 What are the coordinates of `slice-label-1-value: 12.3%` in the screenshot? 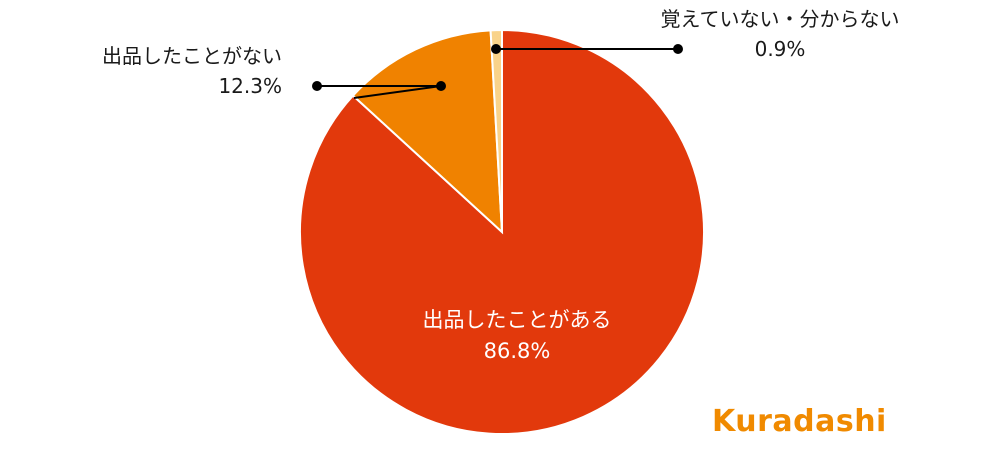 It's located at (250, 86).